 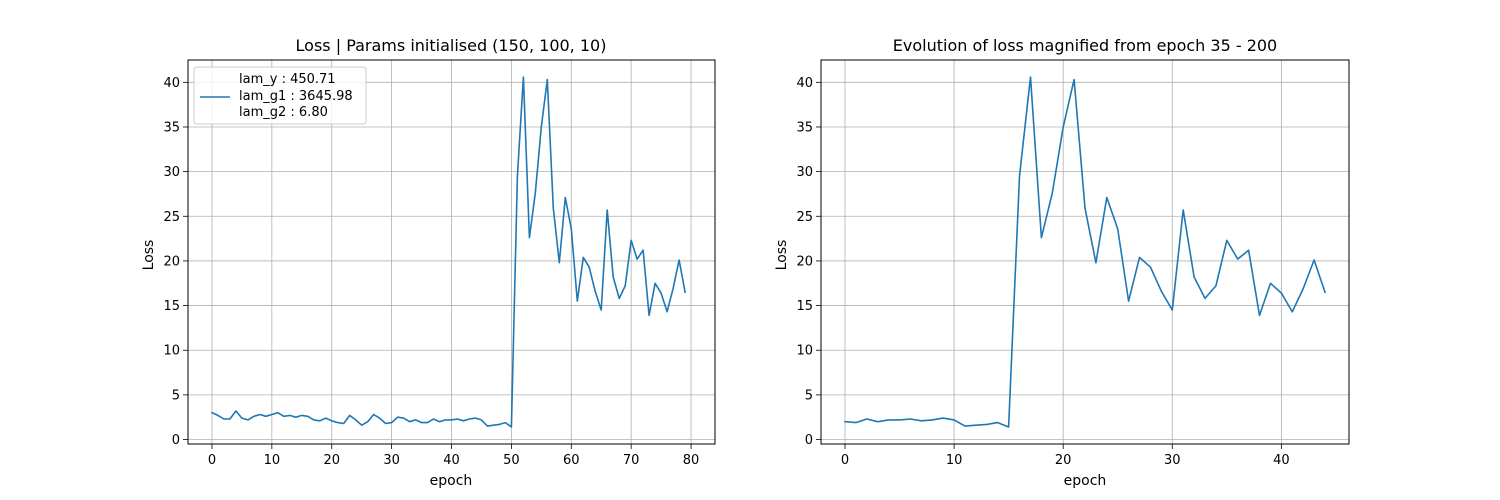 What do you see at coordinates (283, 112) in the screenshot?
I see `legend-entry: lam_g2 : 6.80` at bounding box center [283, 112].